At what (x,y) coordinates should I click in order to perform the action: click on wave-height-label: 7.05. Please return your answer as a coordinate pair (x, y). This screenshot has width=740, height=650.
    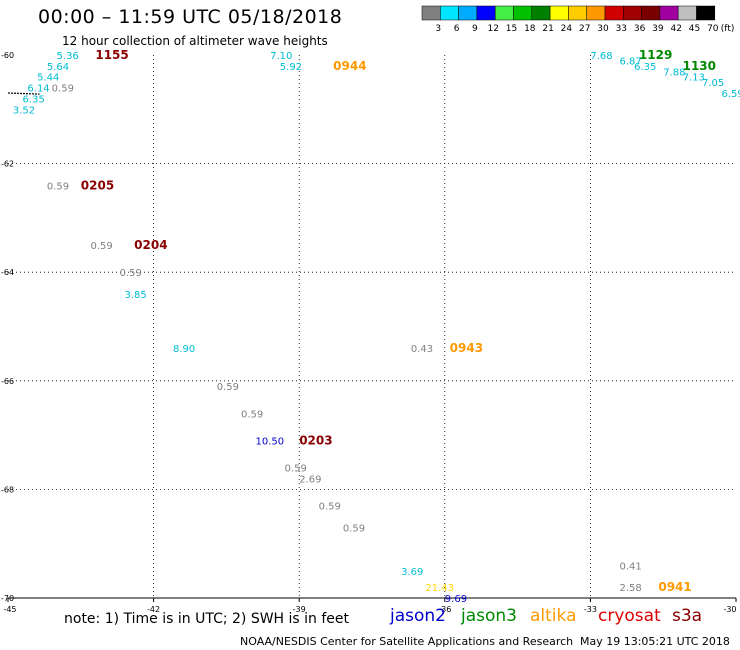
    Looking at the image, I should click on (713, 83).